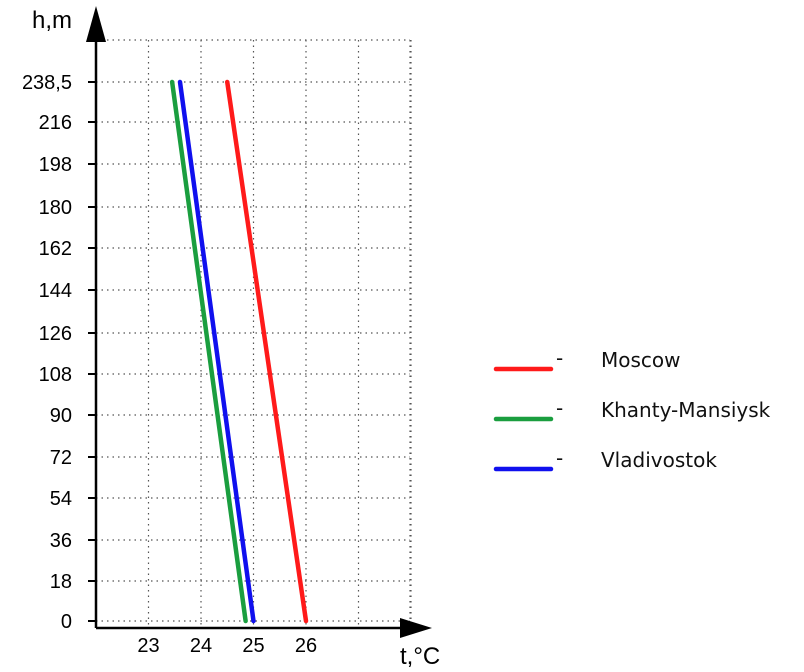 This screenshot has height=672, width=804. I want to click on y-tick-label: 72, so click(61, 458).